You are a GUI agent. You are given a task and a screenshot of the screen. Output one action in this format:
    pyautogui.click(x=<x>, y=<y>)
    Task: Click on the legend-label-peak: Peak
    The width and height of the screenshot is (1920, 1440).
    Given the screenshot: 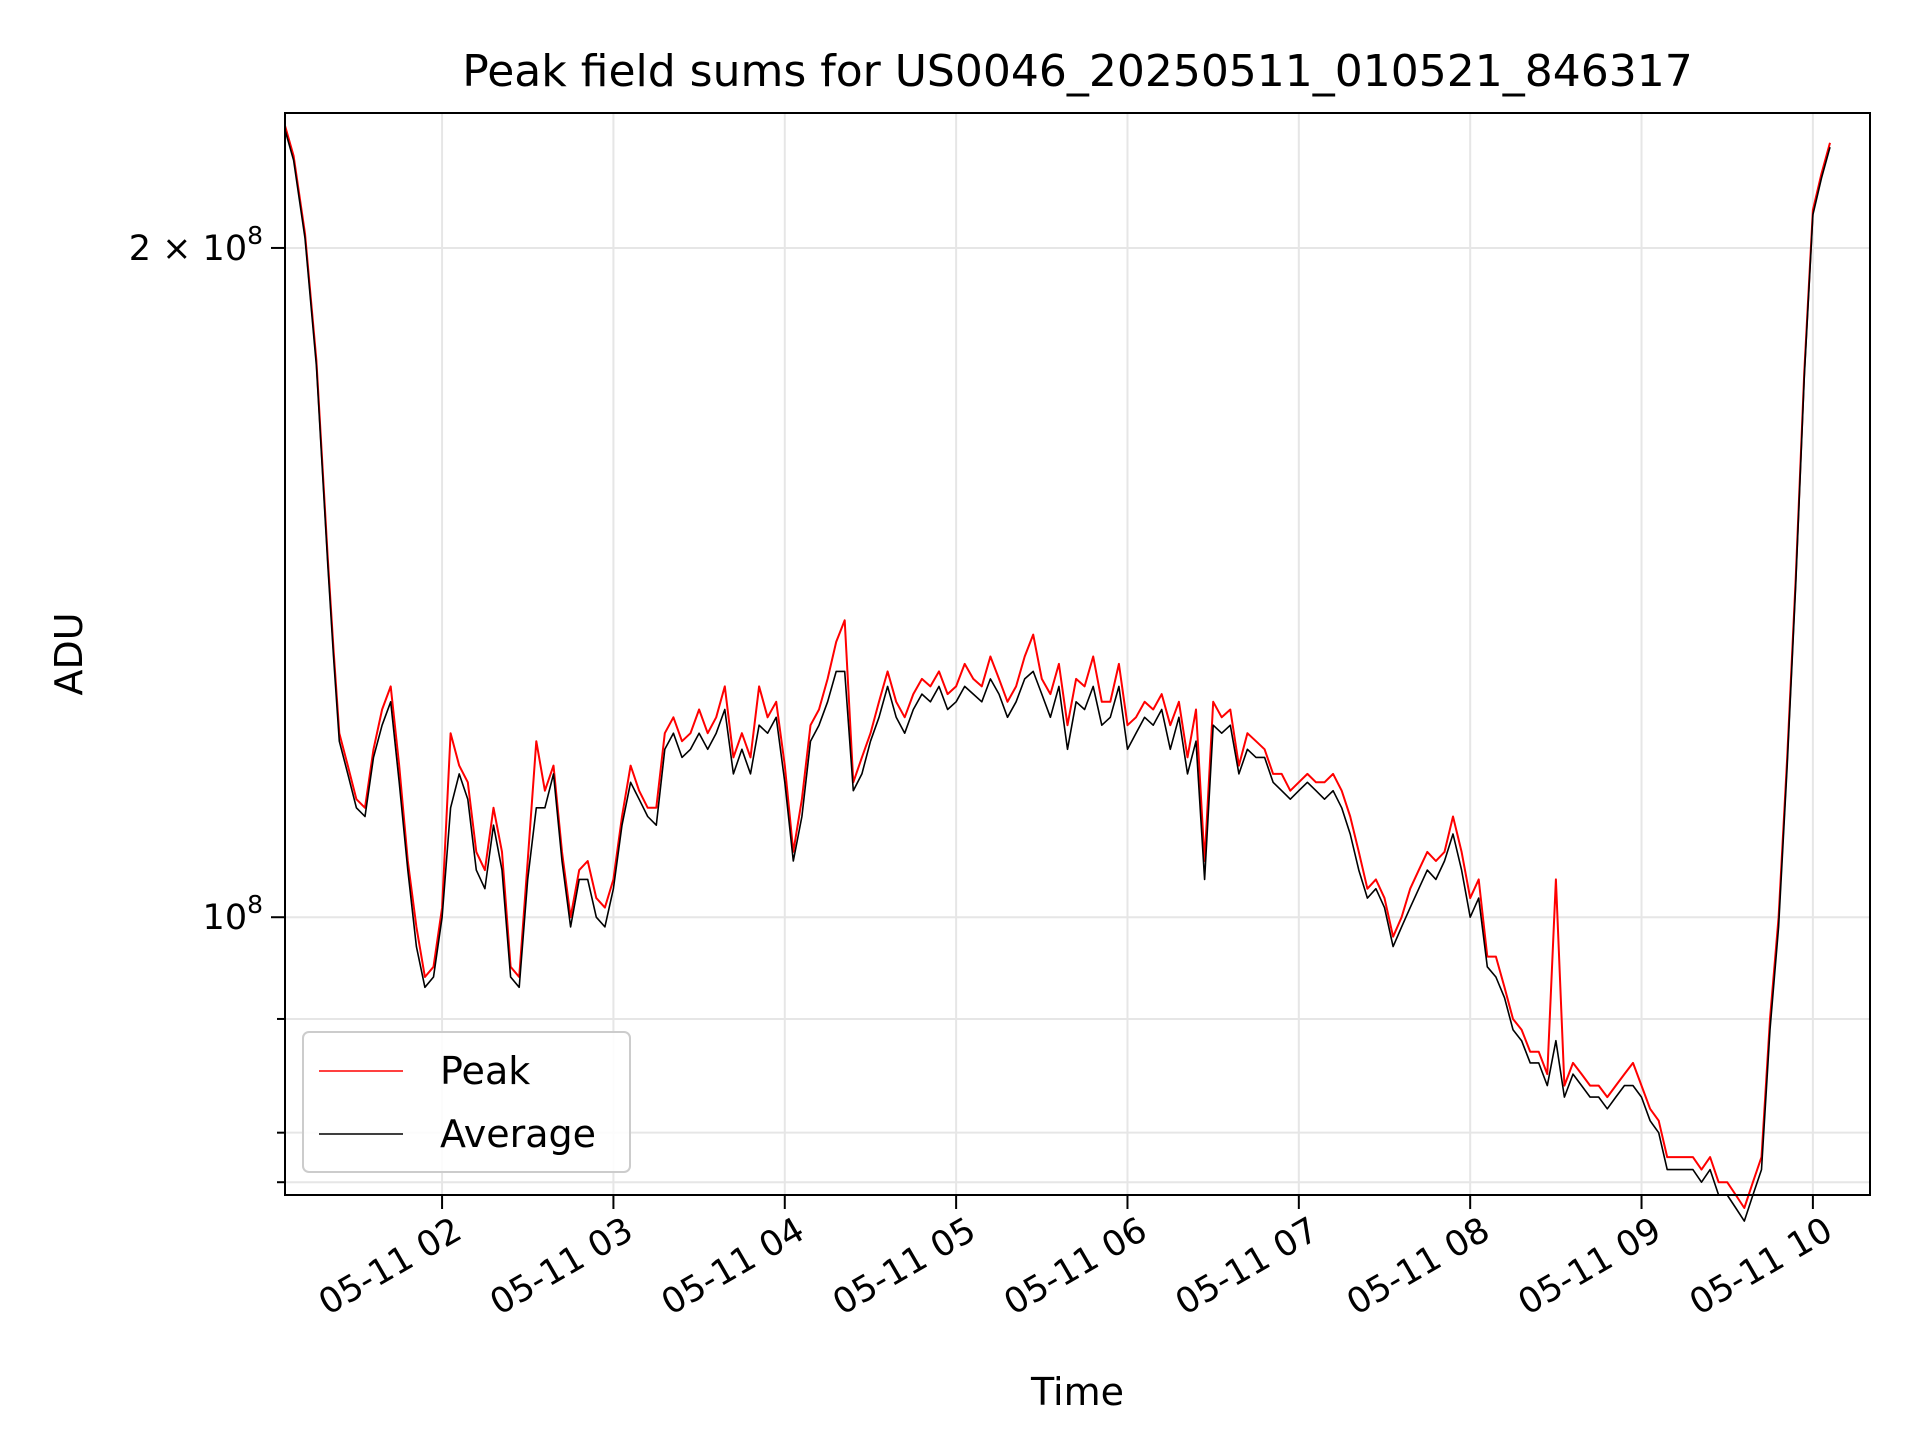 What is the action you would take?
    pyautogui.click(x=485, y=1071)
    